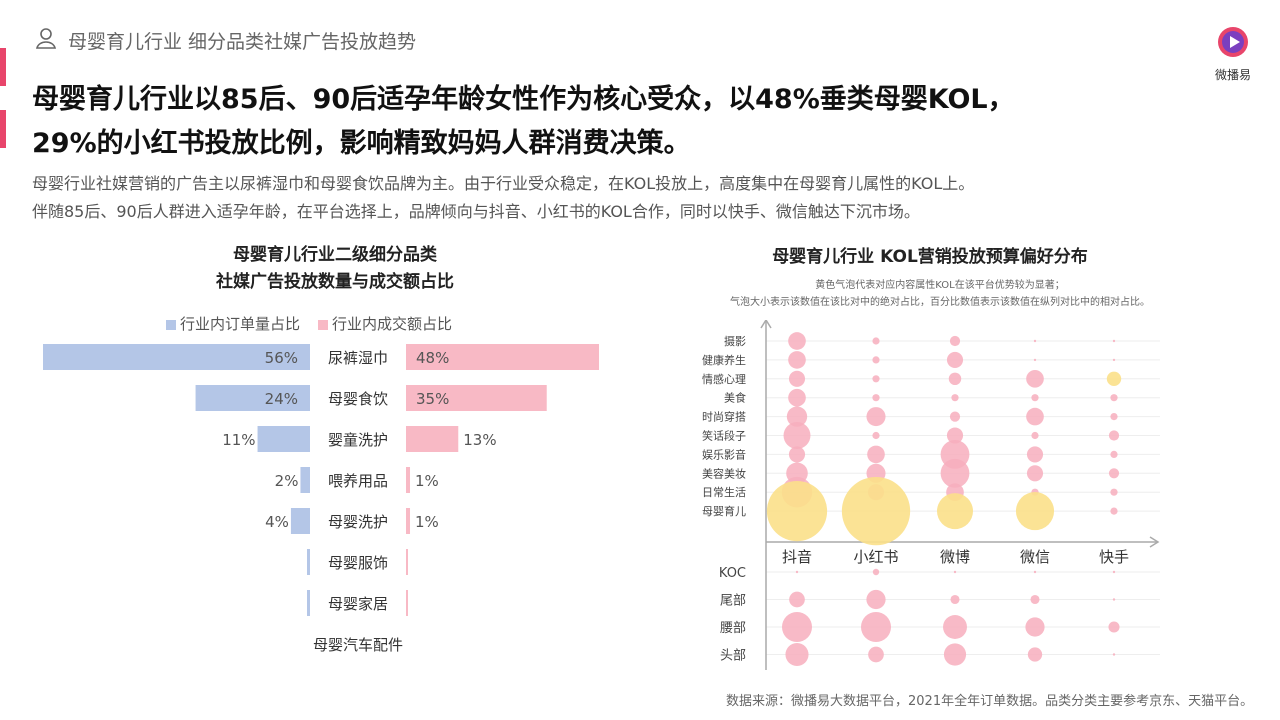  Describe the element at coordinates (733, 628) in the screenshot. I see `tier-category-label: 腰部` at that location.